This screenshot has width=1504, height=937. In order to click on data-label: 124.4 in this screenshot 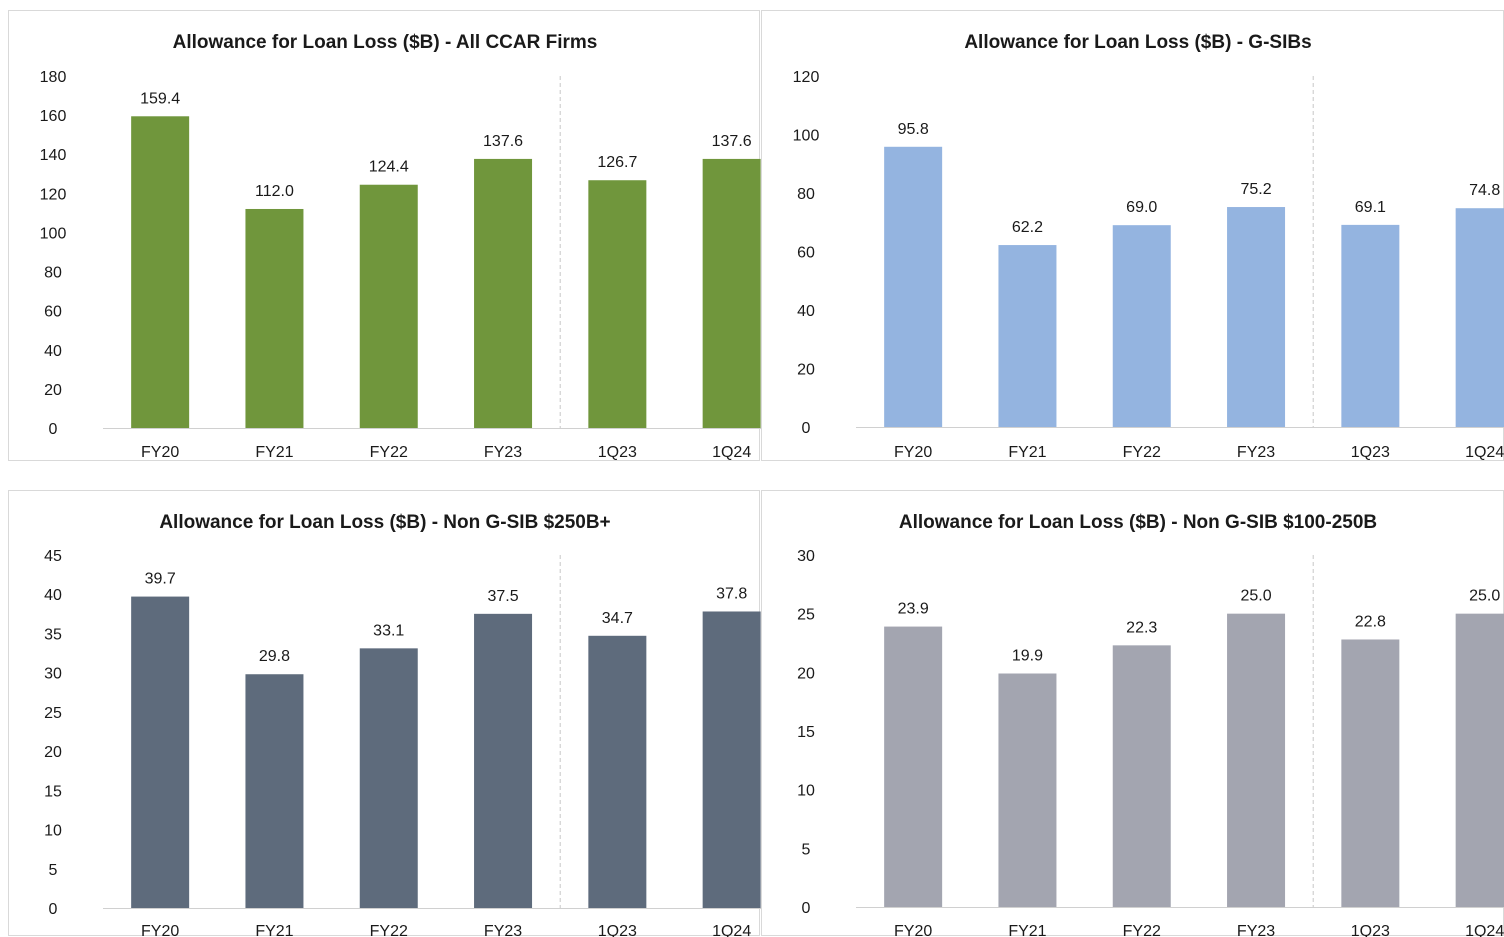, I will do `click(389, 167)`.